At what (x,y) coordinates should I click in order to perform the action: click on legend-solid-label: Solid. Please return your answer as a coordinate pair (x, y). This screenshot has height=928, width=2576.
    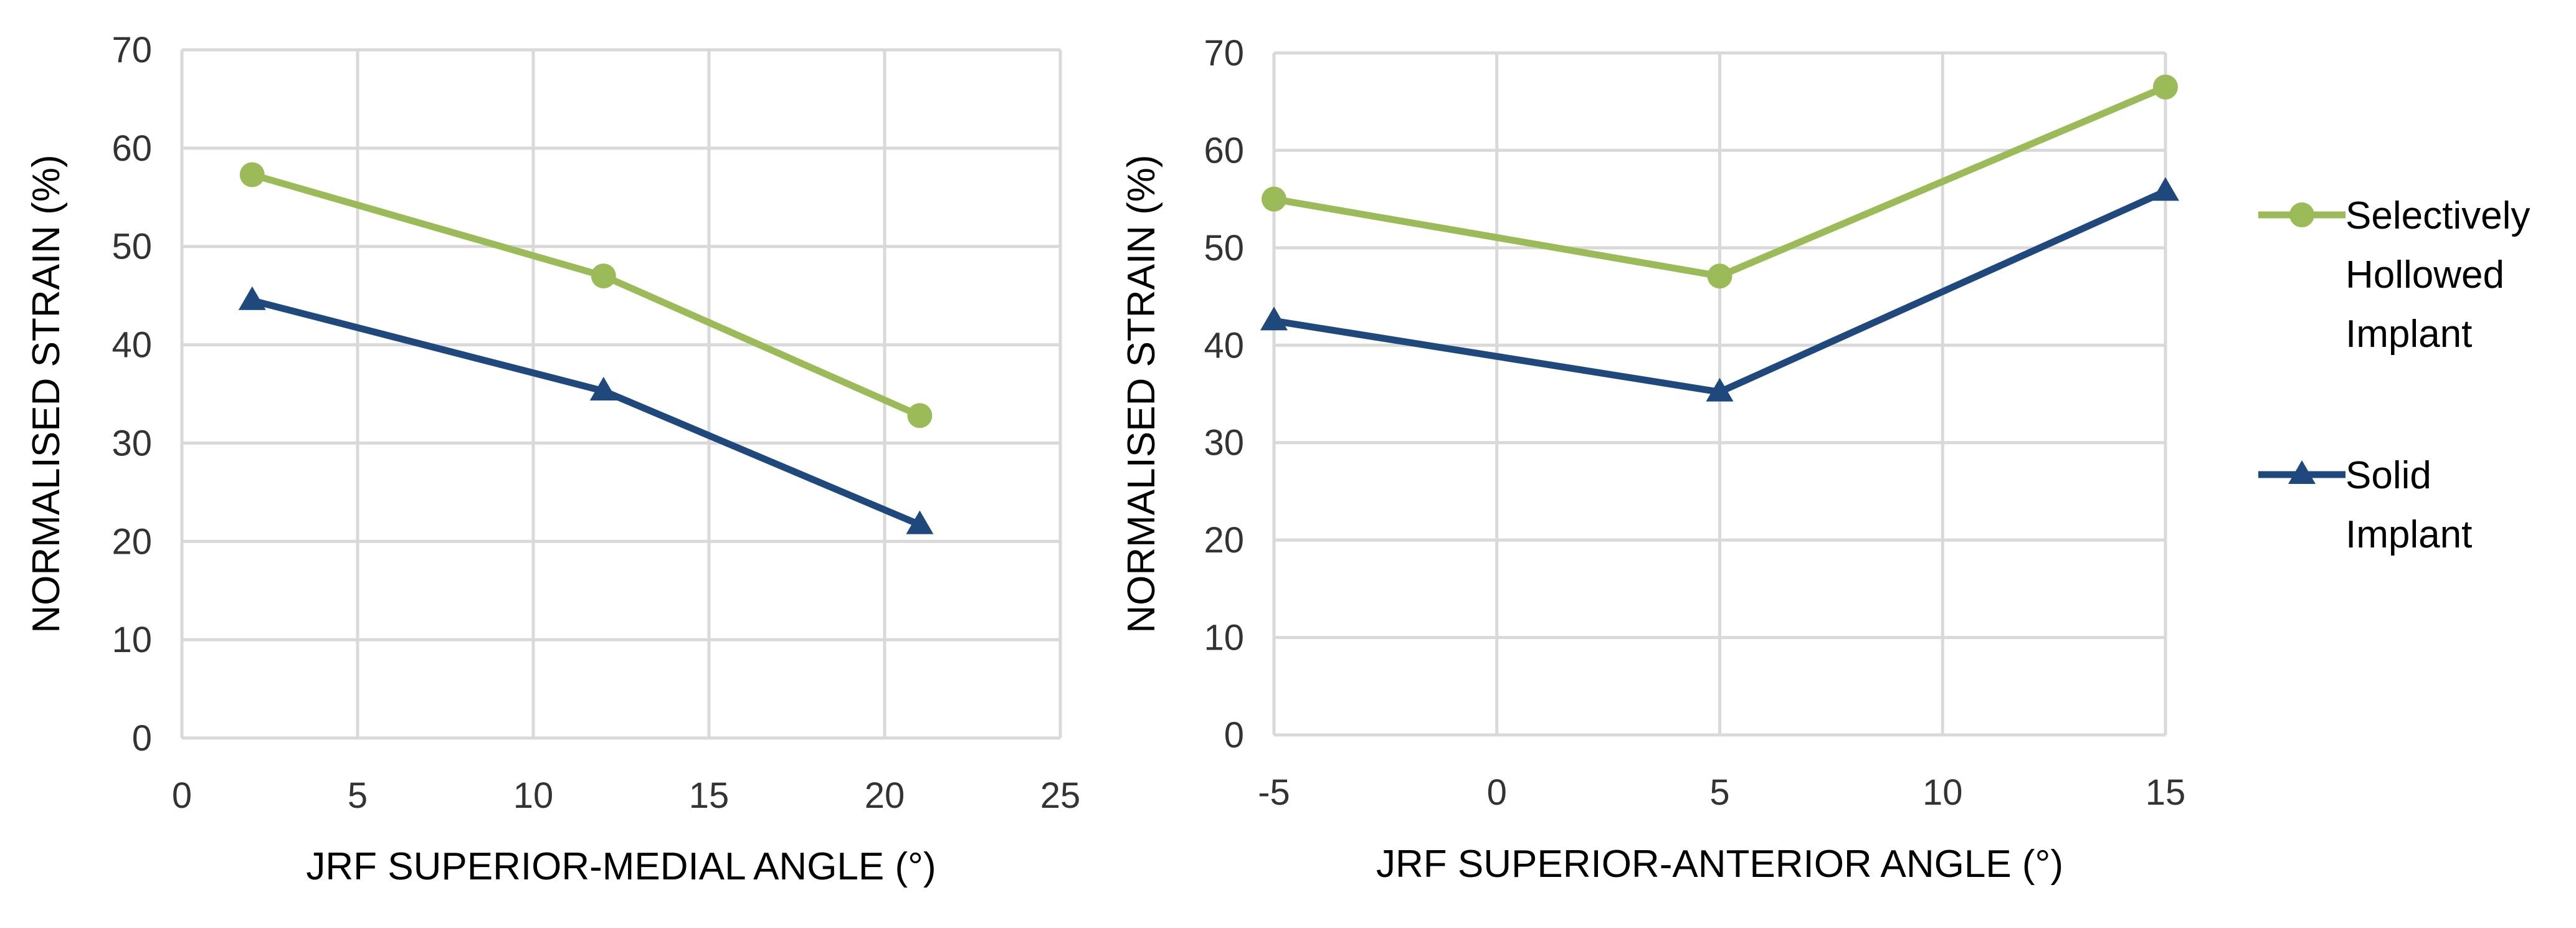
    Looking at the image, I should click on (2388, 475).